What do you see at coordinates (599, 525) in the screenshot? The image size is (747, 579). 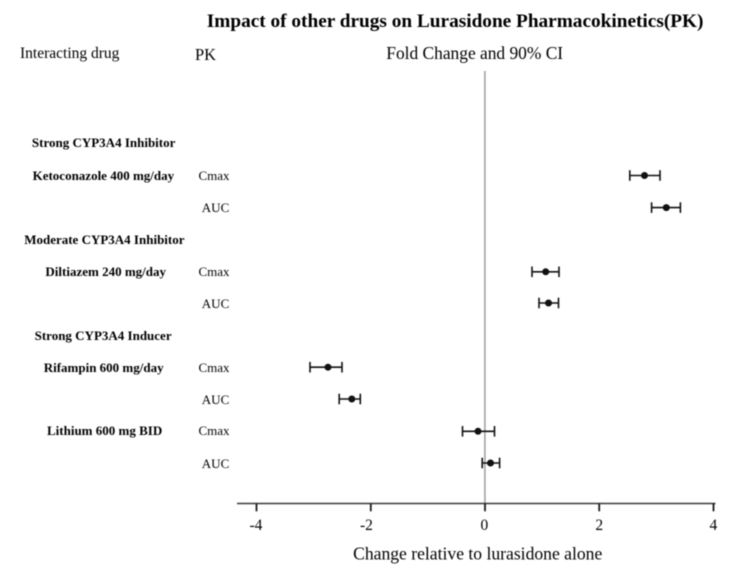 I see `svg-text: 2` at bounding box center [599, 525].